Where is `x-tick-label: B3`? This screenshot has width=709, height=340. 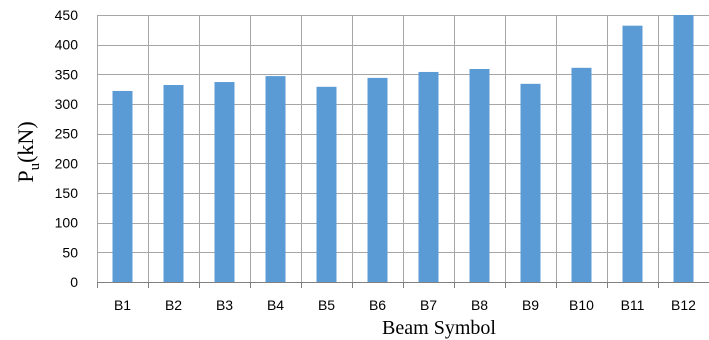
x-tick-label: B3 is located at coordinates (224, 305).